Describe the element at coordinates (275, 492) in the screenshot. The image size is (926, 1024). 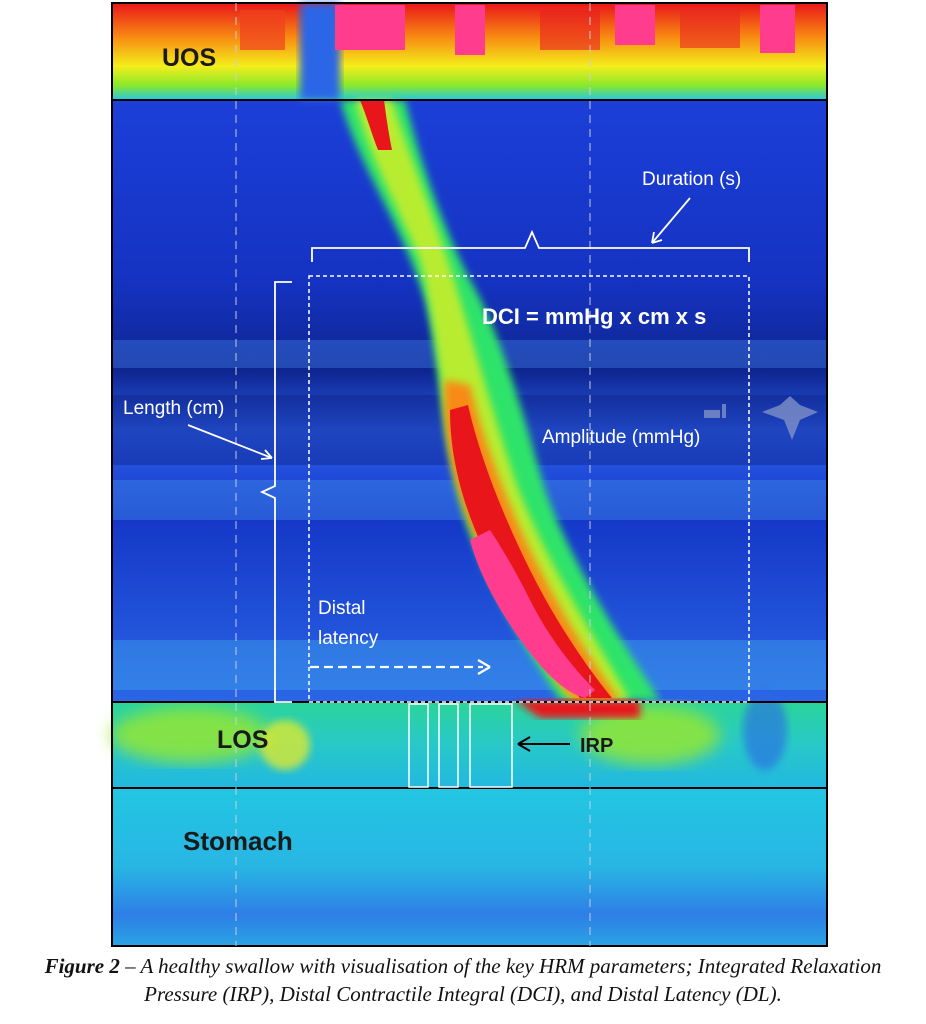
I see `length-bracket` at that location.